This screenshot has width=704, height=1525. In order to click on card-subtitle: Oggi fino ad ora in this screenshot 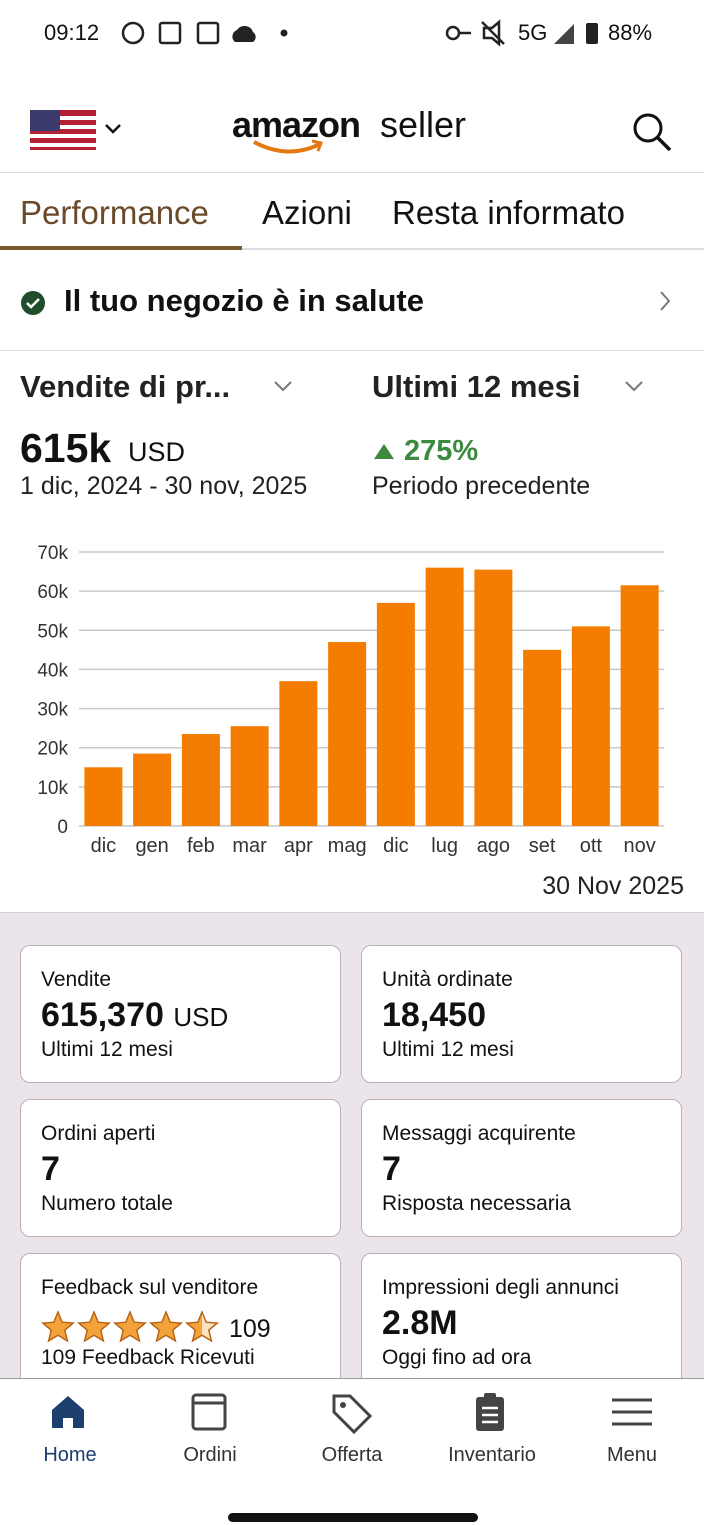, I will do `click(457, 1357)`.